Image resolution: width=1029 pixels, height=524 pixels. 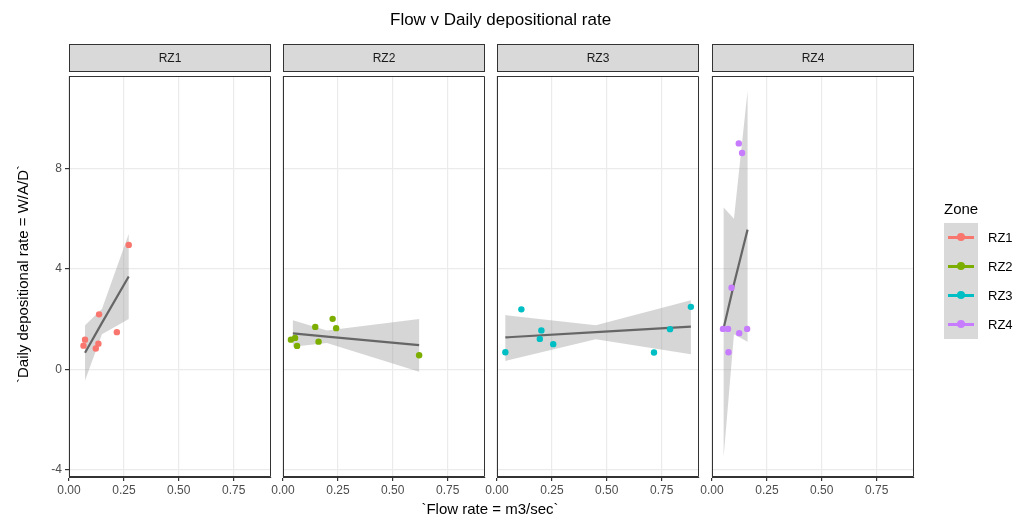 What do you see at coordinates (490, 508) in the screenshot?
I see `x-axis-title: `Flow rate = m3/sec`` at bounding box center [490, 508].